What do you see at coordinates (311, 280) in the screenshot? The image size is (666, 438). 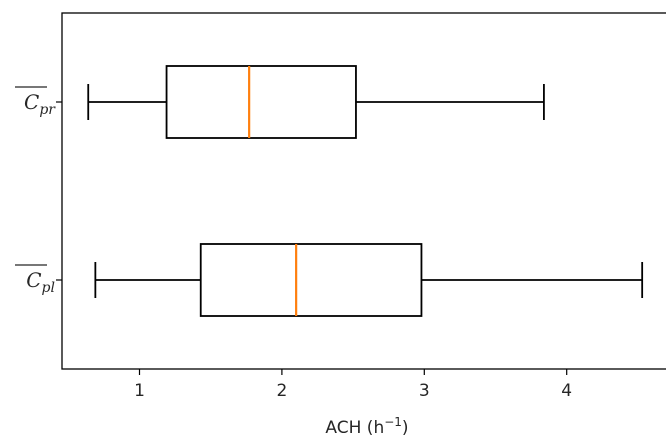 I see `box-c-pl` at bounding box center [311, 280].